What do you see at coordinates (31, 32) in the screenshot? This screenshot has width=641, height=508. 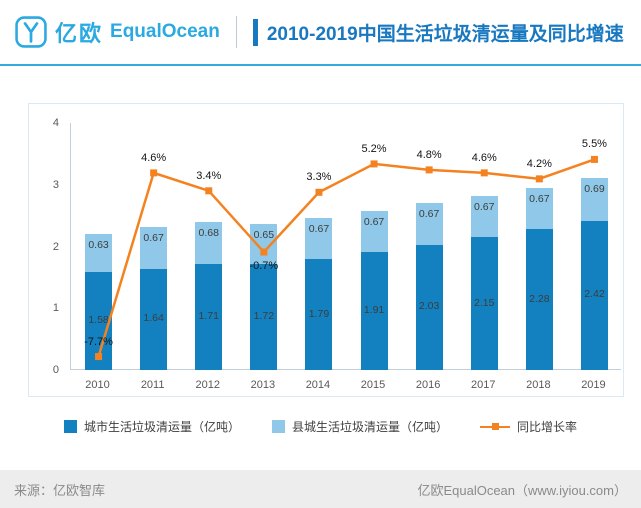 I see `equalocean-logo-icon` at bounding box center [31, 32].